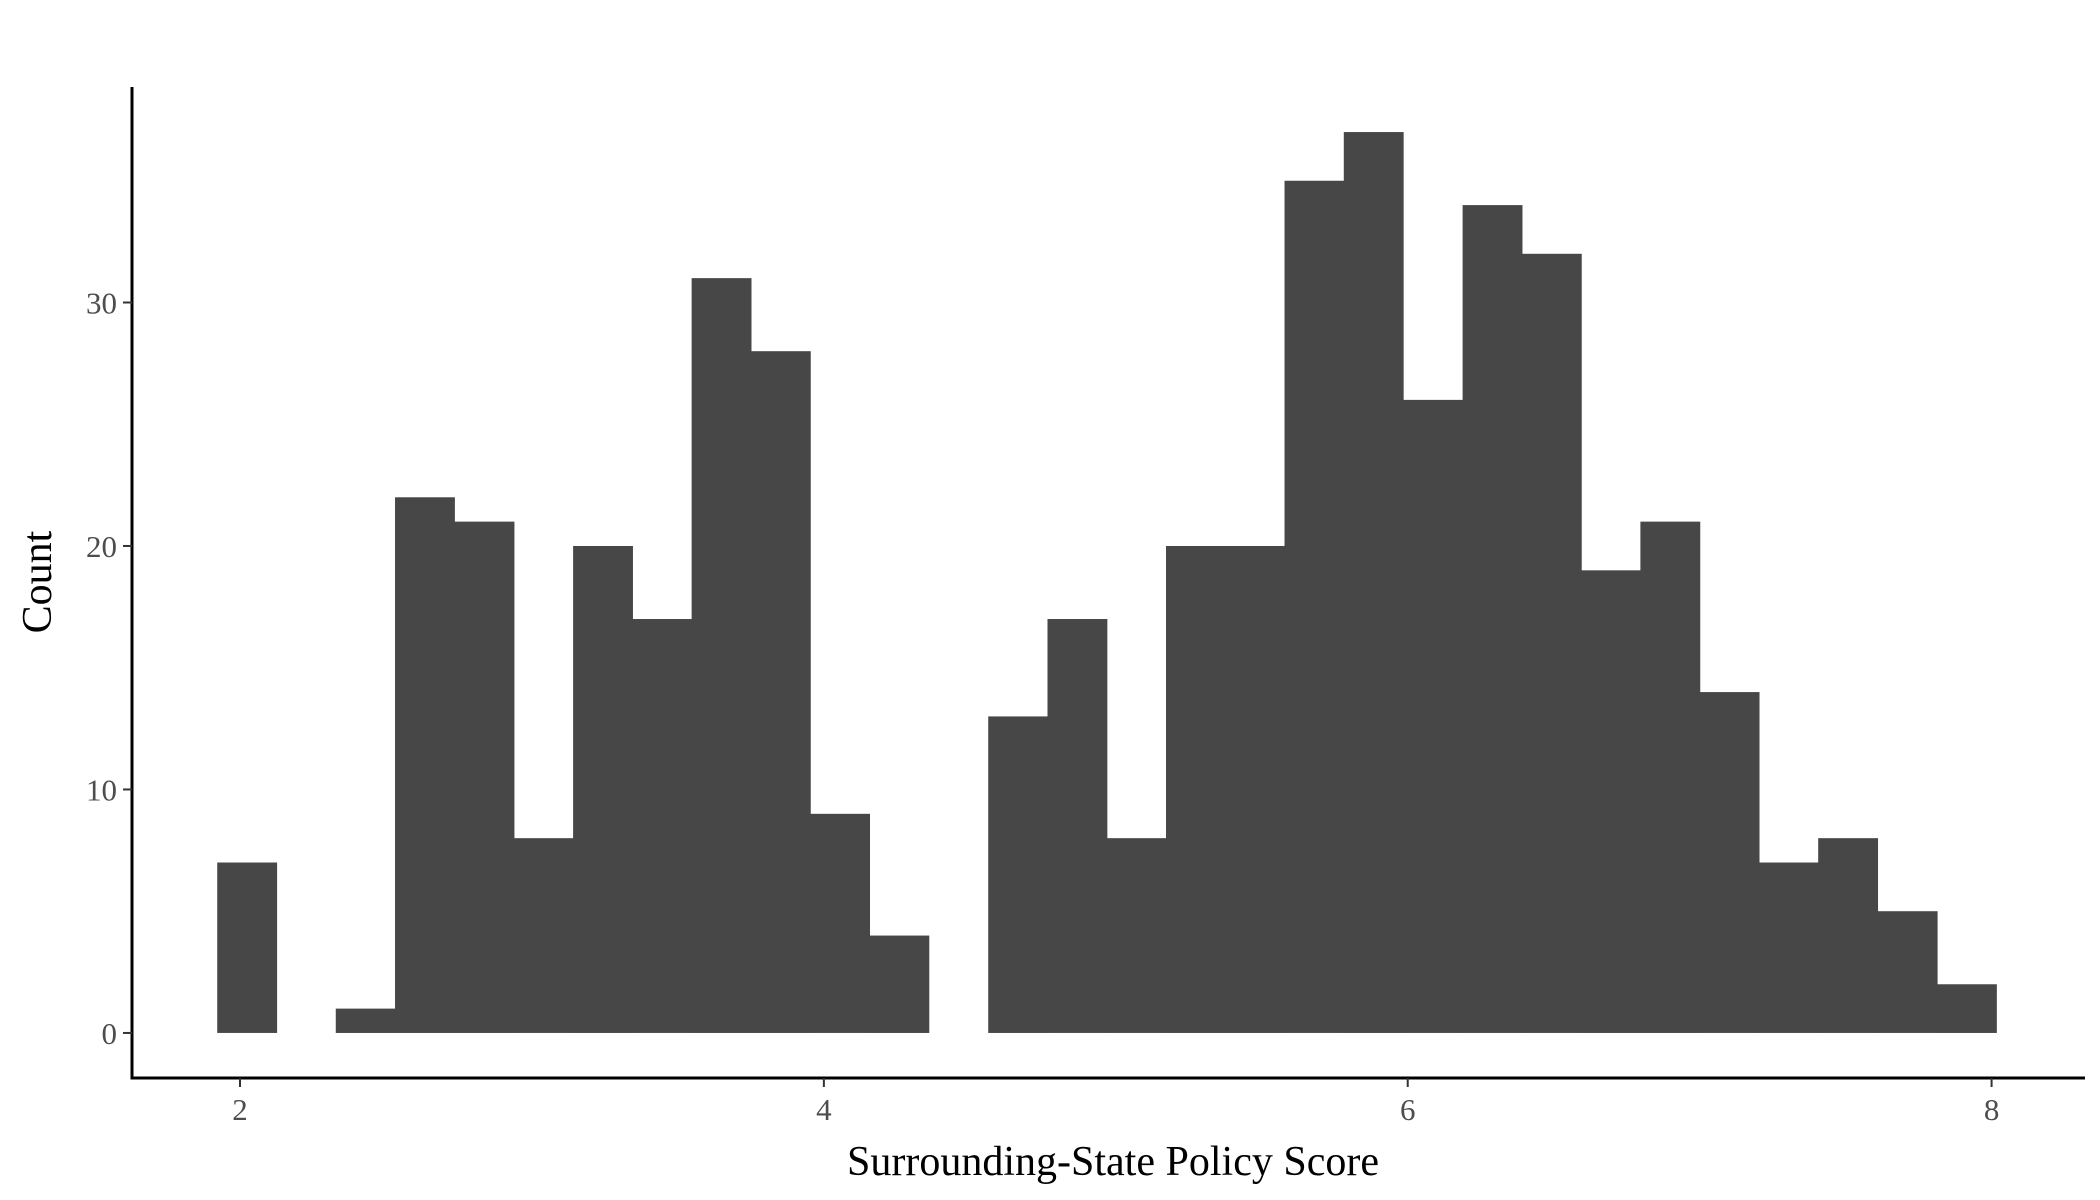  I want to click on x-axis-title: Surrounding-State Policy Score, so click(1113, 1162).